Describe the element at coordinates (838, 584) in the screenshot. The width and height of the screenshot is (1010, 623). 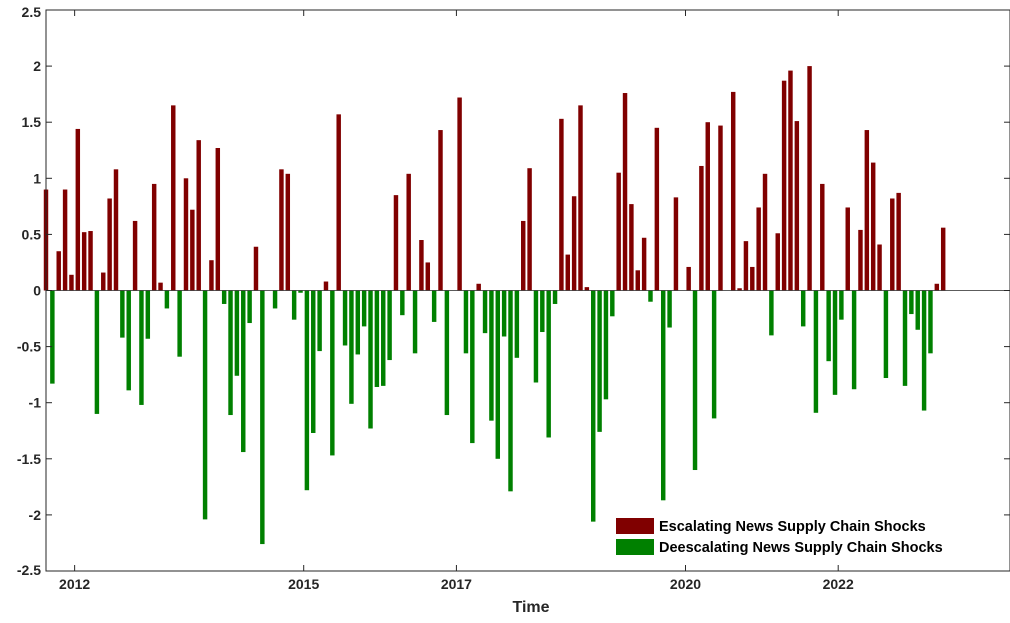
I see `x-tick-label: 2022` at that location.